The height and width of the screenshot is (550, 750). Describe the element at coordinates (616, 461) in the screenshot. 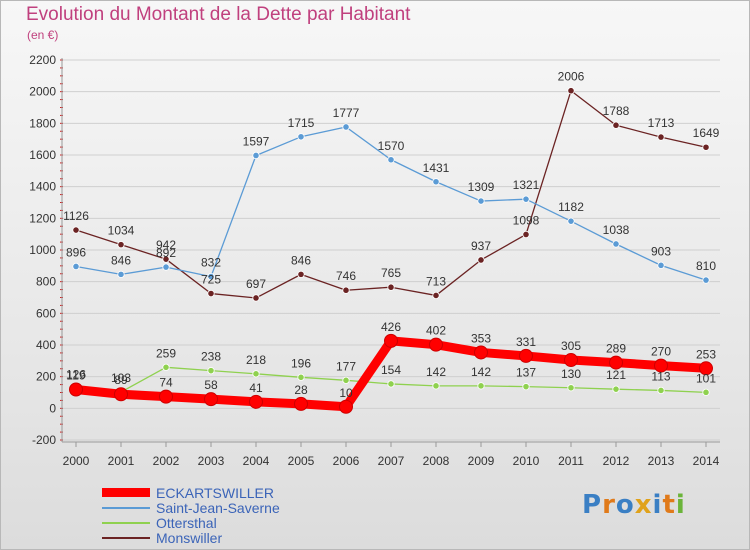

I see `x-tick-label: 2012` at that location.